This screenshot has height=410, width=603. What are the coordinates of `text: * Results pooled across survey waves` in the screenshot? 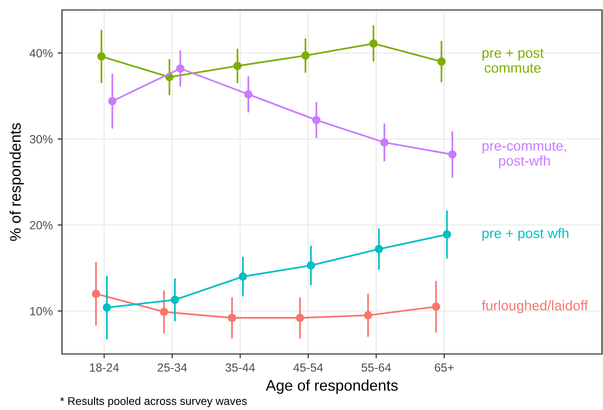 It's located at (153, 402).